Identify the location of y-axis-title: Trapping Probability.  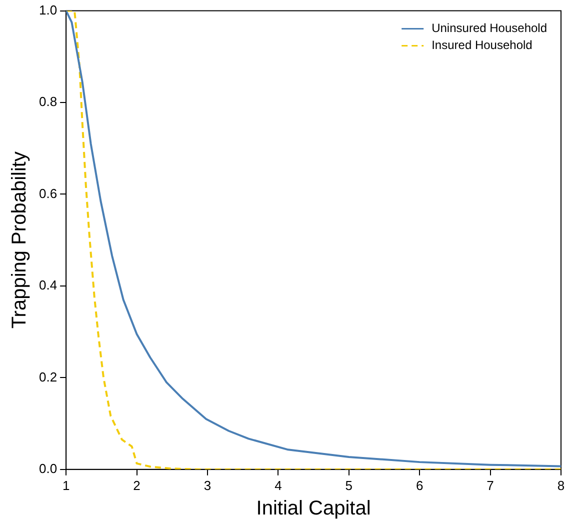
(19, 240).